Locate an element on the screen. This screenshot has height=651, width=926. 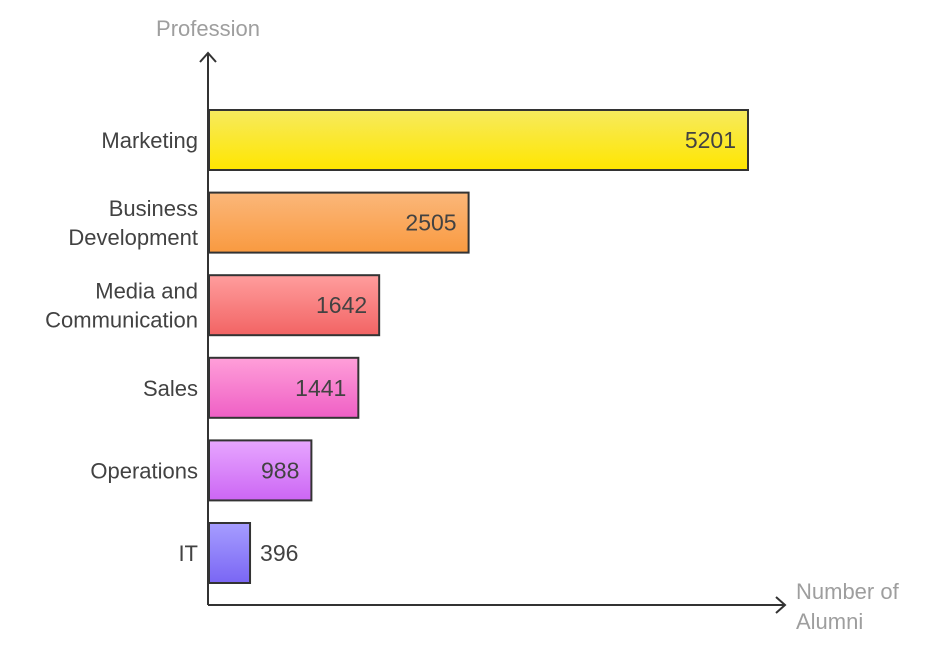
category-label: Operations is located at coordinates (144, 470).